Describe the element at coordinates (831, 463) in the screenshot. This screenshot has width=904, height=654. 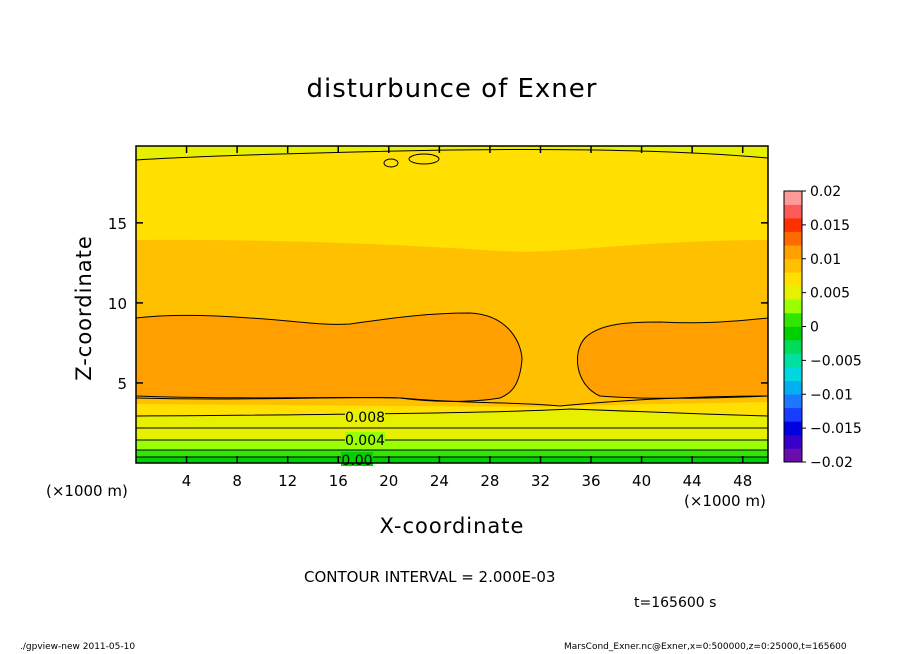
I see `colorbar-tick-label: −0.02` at that location.